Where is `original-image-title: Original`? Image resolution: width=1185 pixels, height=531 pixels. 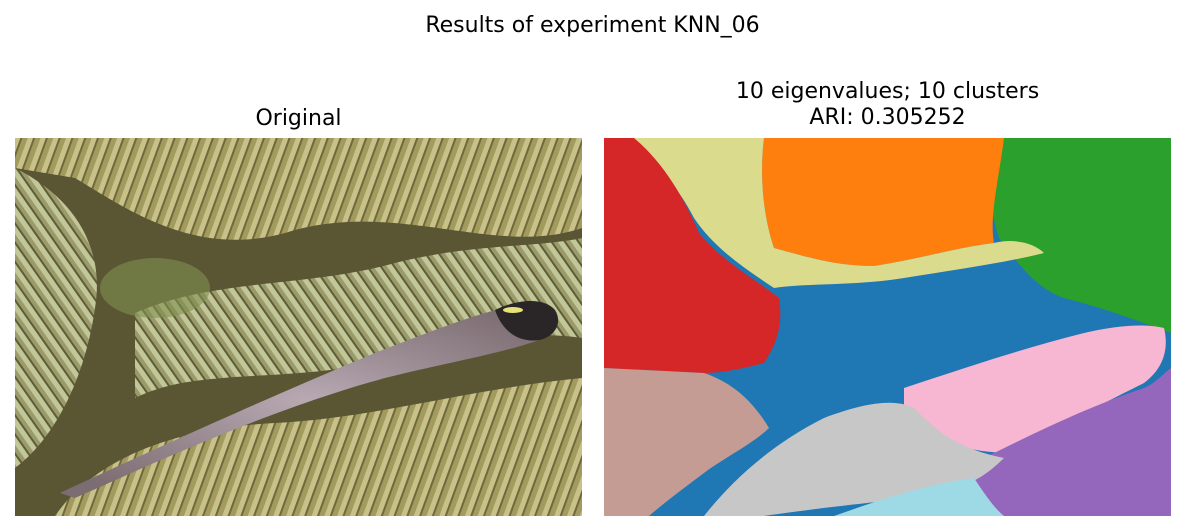 original-image-title: Original is located at coordinates (298, 119).